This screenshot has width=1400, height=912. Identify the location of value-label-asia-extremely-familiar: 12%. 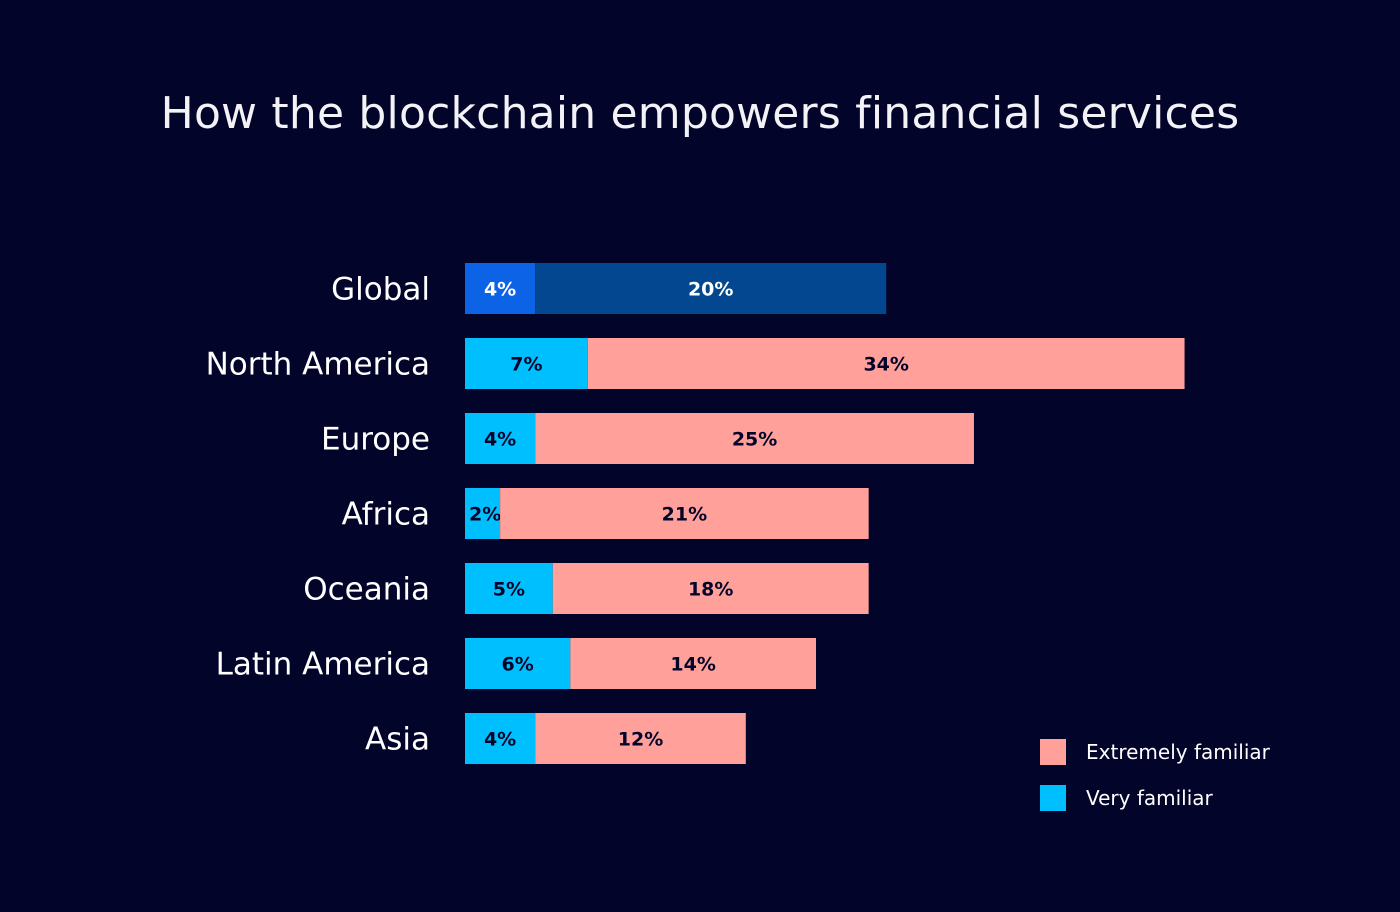
(640, 740).